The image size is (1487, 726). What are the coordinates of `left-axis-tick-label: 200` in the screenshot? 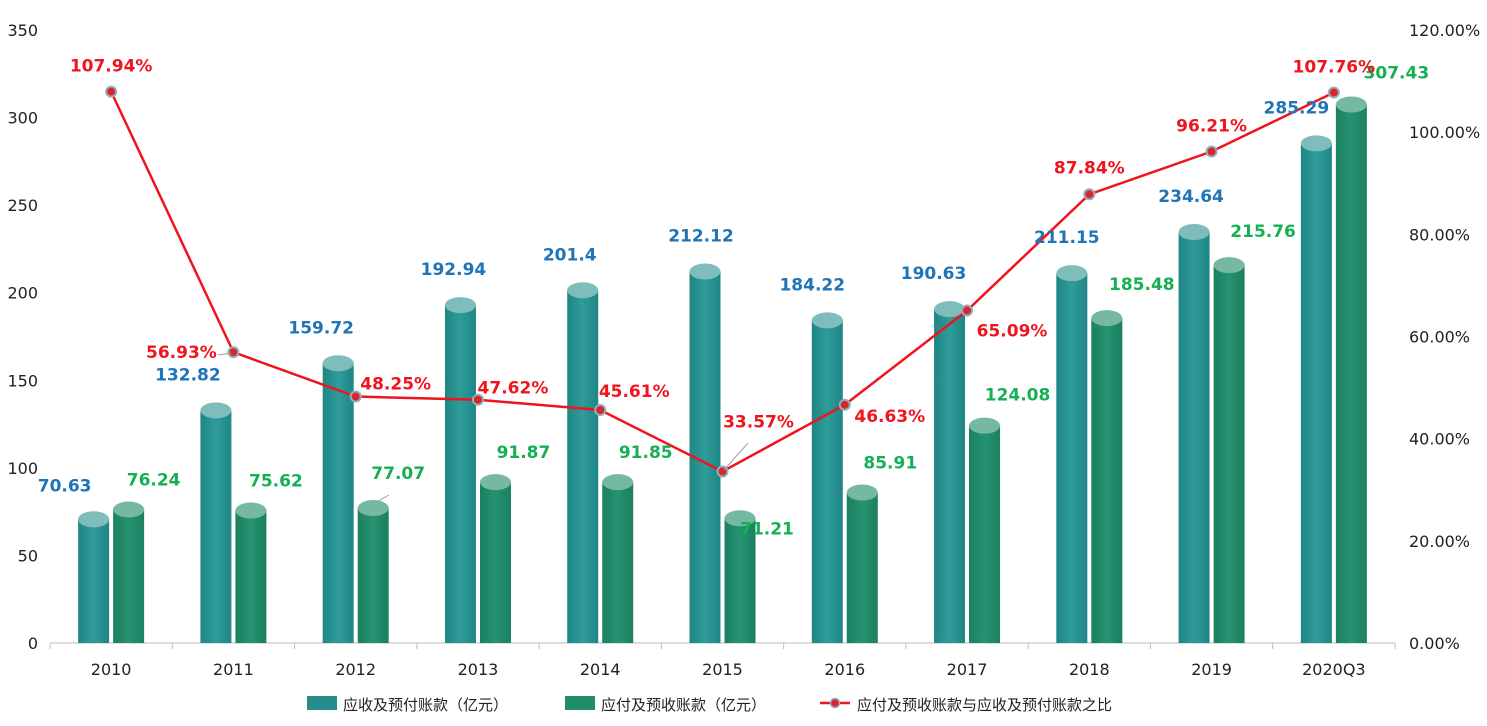 It's located at (22, 293).